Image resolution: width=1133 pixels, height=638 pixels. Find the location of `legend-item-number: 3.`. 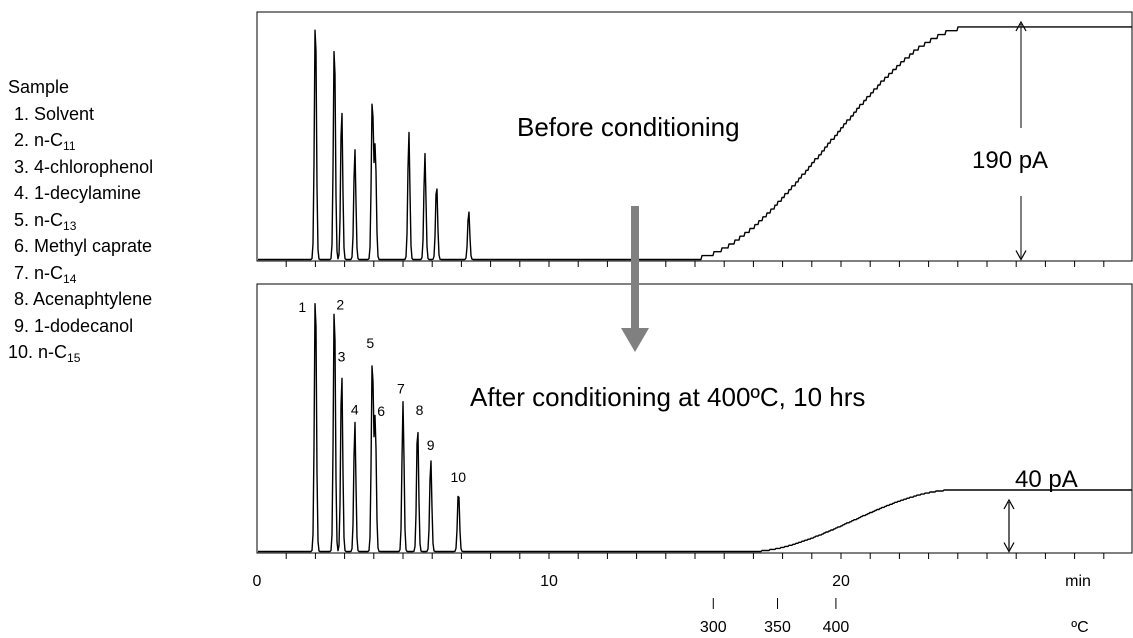

legend-item-number: 3. is located at coordinates (24, 166).